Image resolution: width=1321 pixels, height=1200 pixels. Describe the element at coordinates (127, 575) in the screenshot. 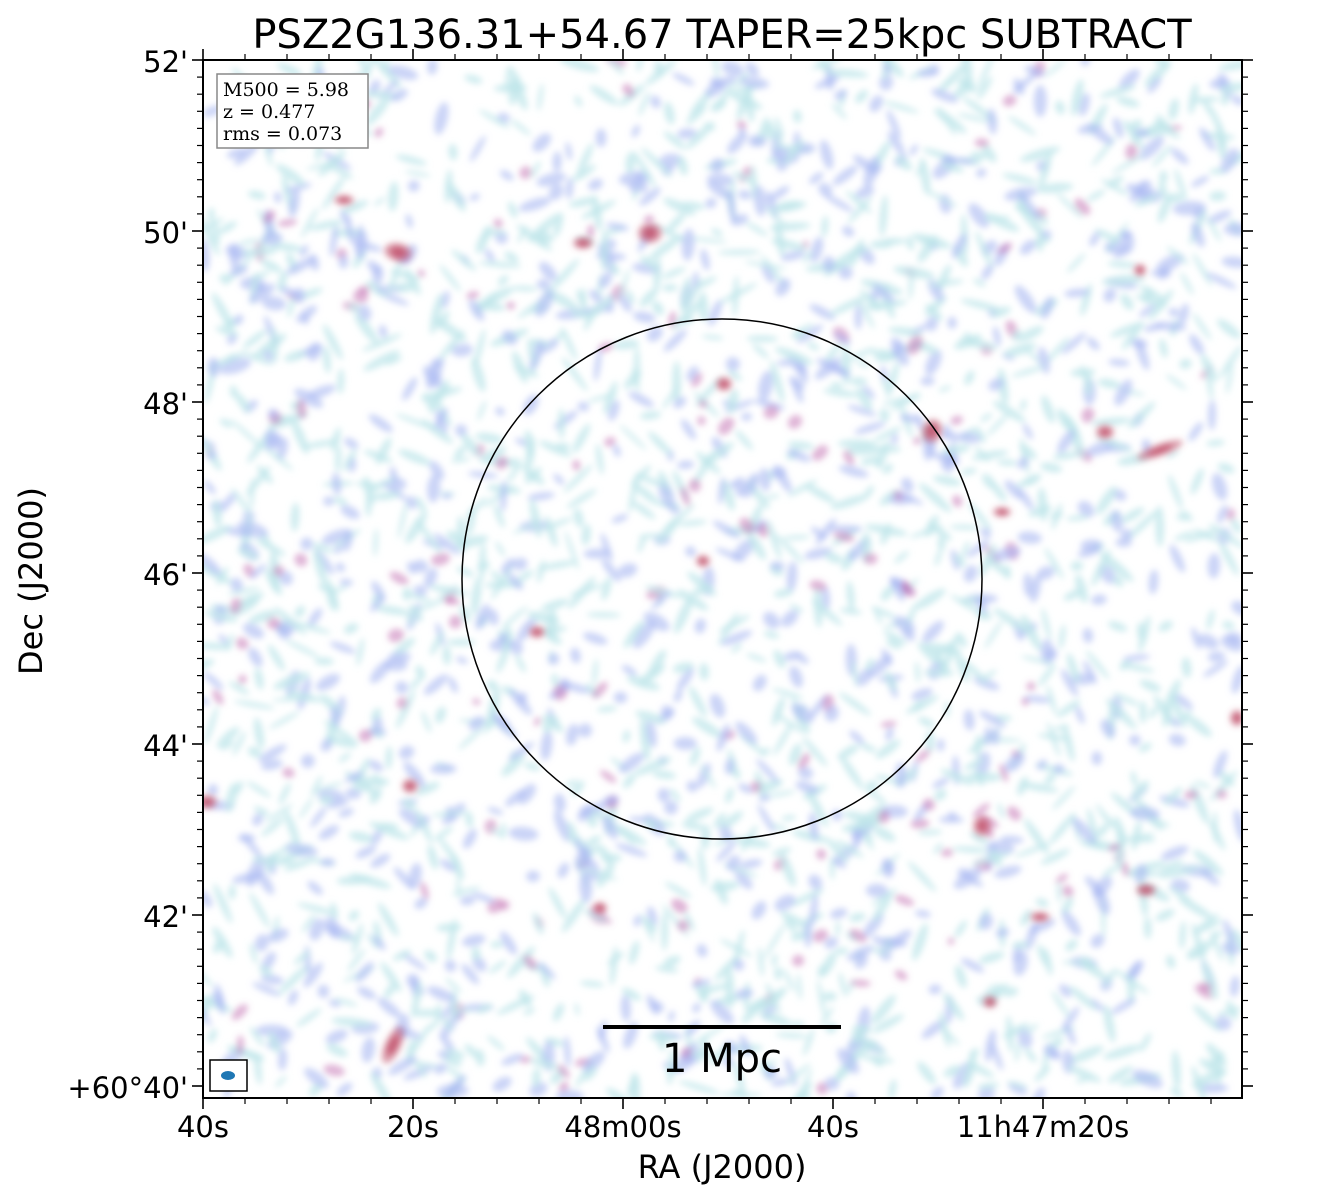

I see `y-tick-labels: 52'50'48'46'44'42'+60°40'` at that location.